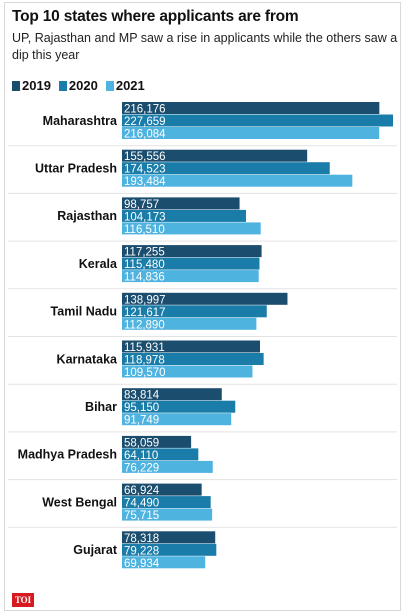 This screenshot has width=405, height=615. What do you see at coordinates (142, 491) in the screenshot?
I see `value-label-west-bengal-2019: 66,924` at bounding box center [142, 491].